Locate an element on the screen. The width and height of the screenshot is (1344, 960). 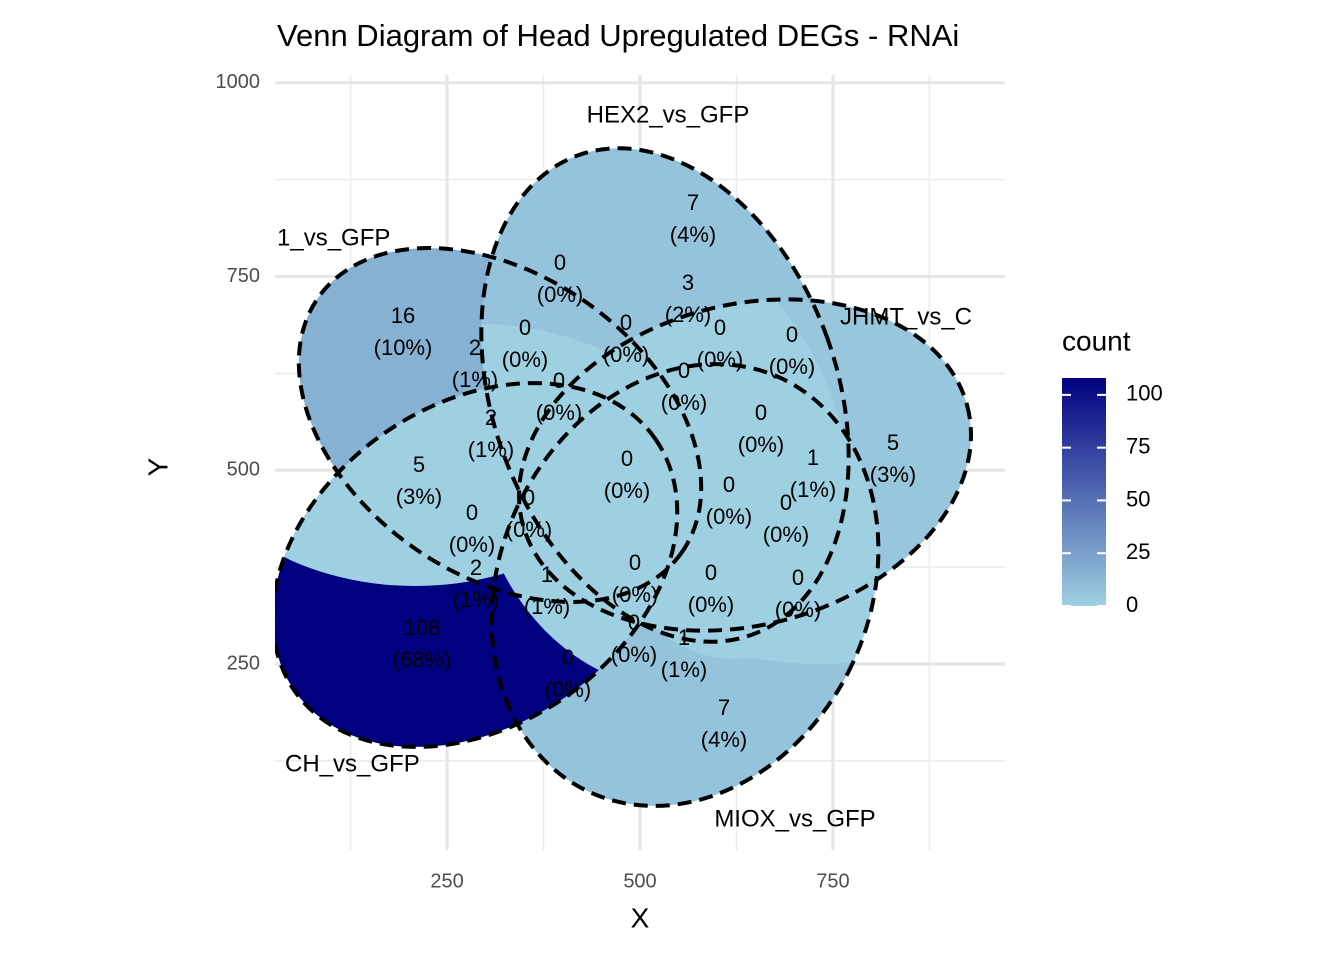
legend-tick-label: 0 is located at coordinates (1132, 604).